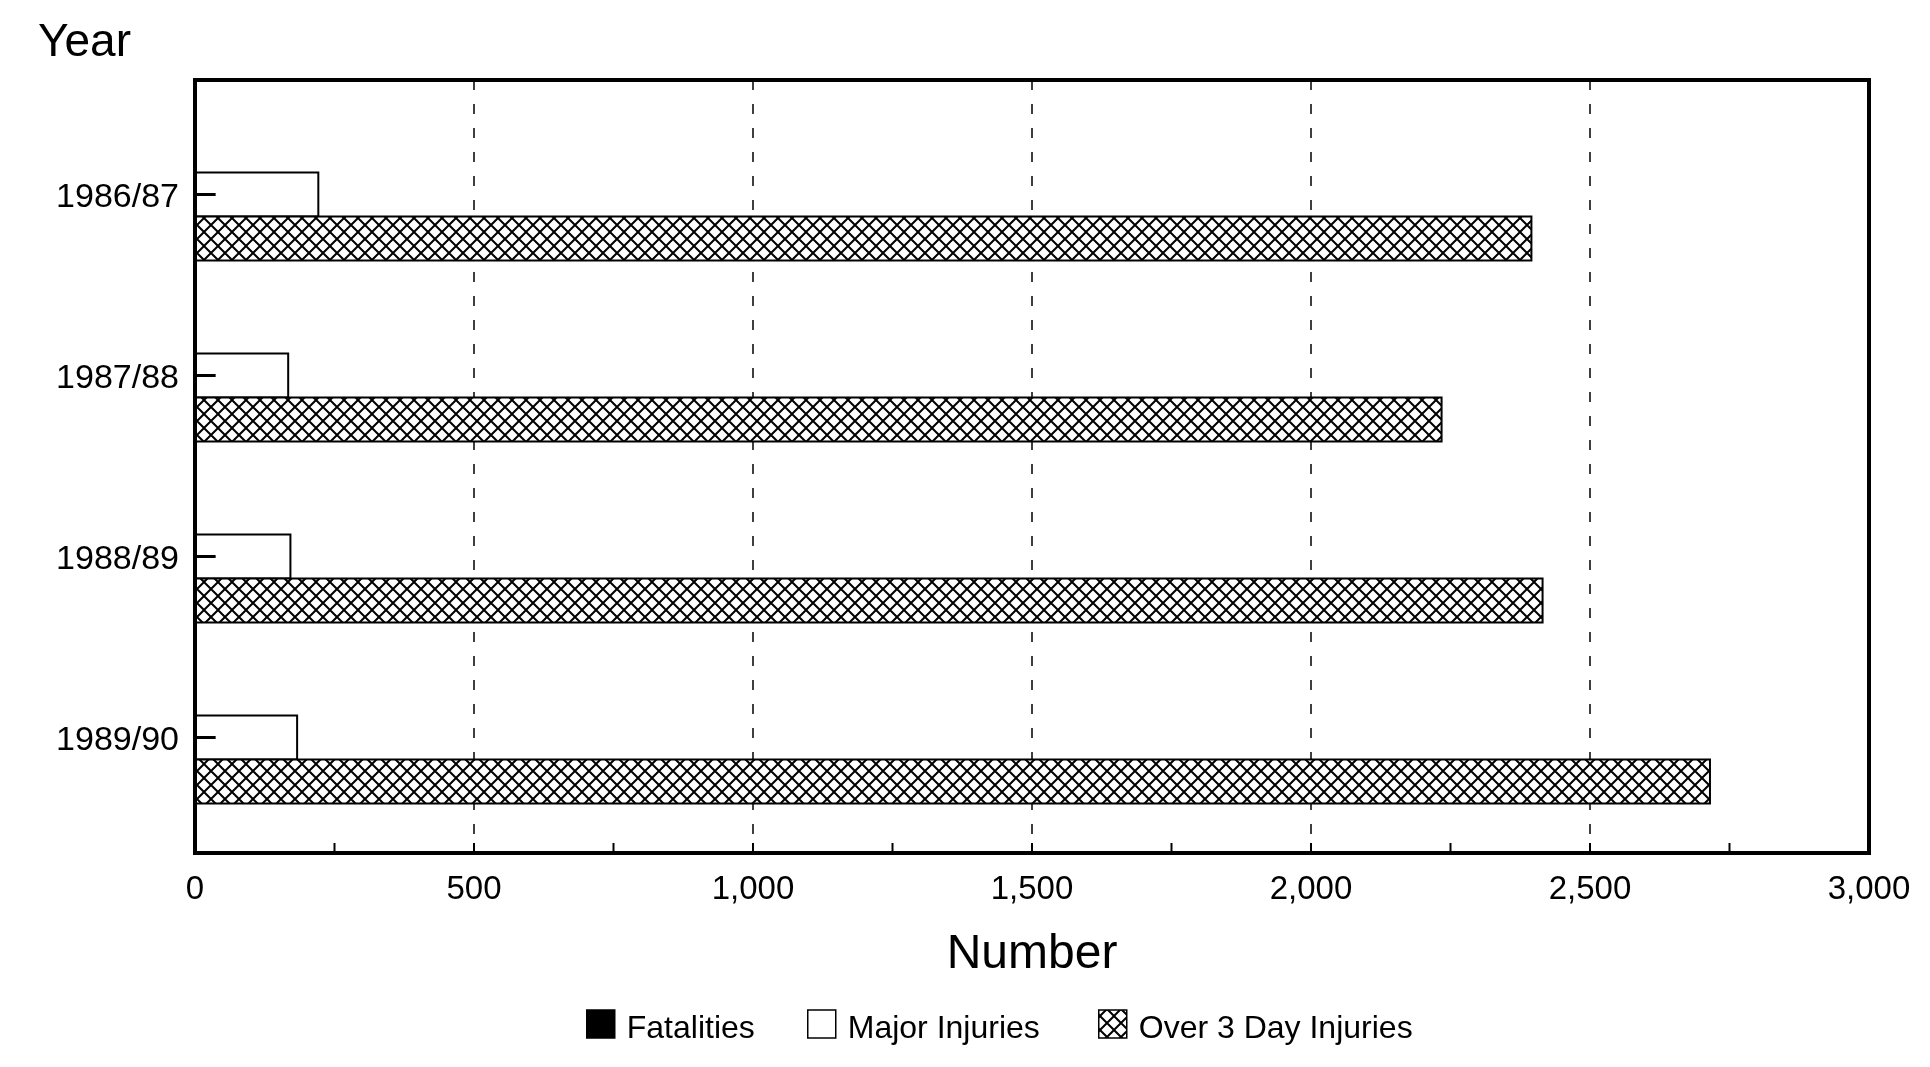  Describe the element at coordinates (474, 887) in the screenshot. I see `x-tick-label: 500` at that location.